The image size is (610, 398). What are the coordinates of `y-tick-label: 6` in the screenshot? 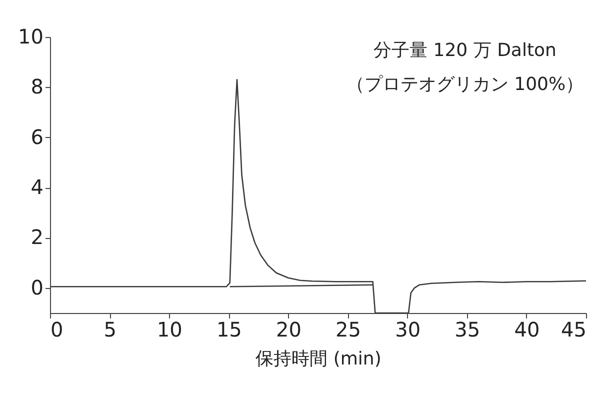 It's located at (37, 136).